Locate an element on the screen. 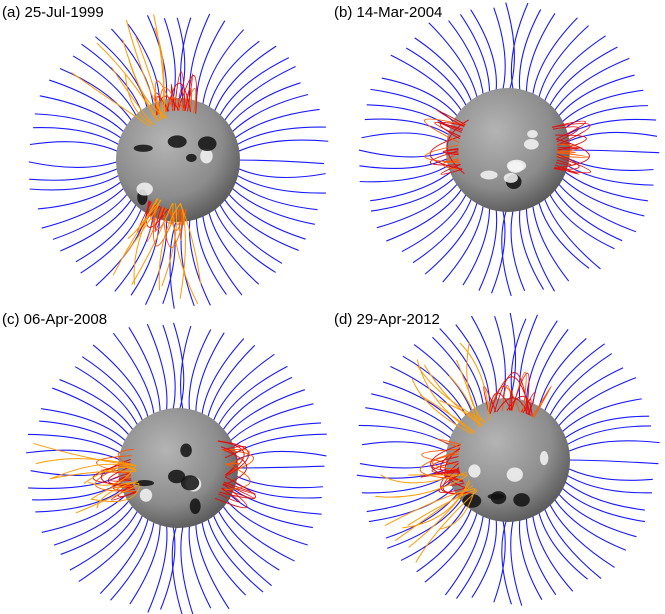  panel-label: (b) 14-Mar-2004 is located at coordinates (388, 12).